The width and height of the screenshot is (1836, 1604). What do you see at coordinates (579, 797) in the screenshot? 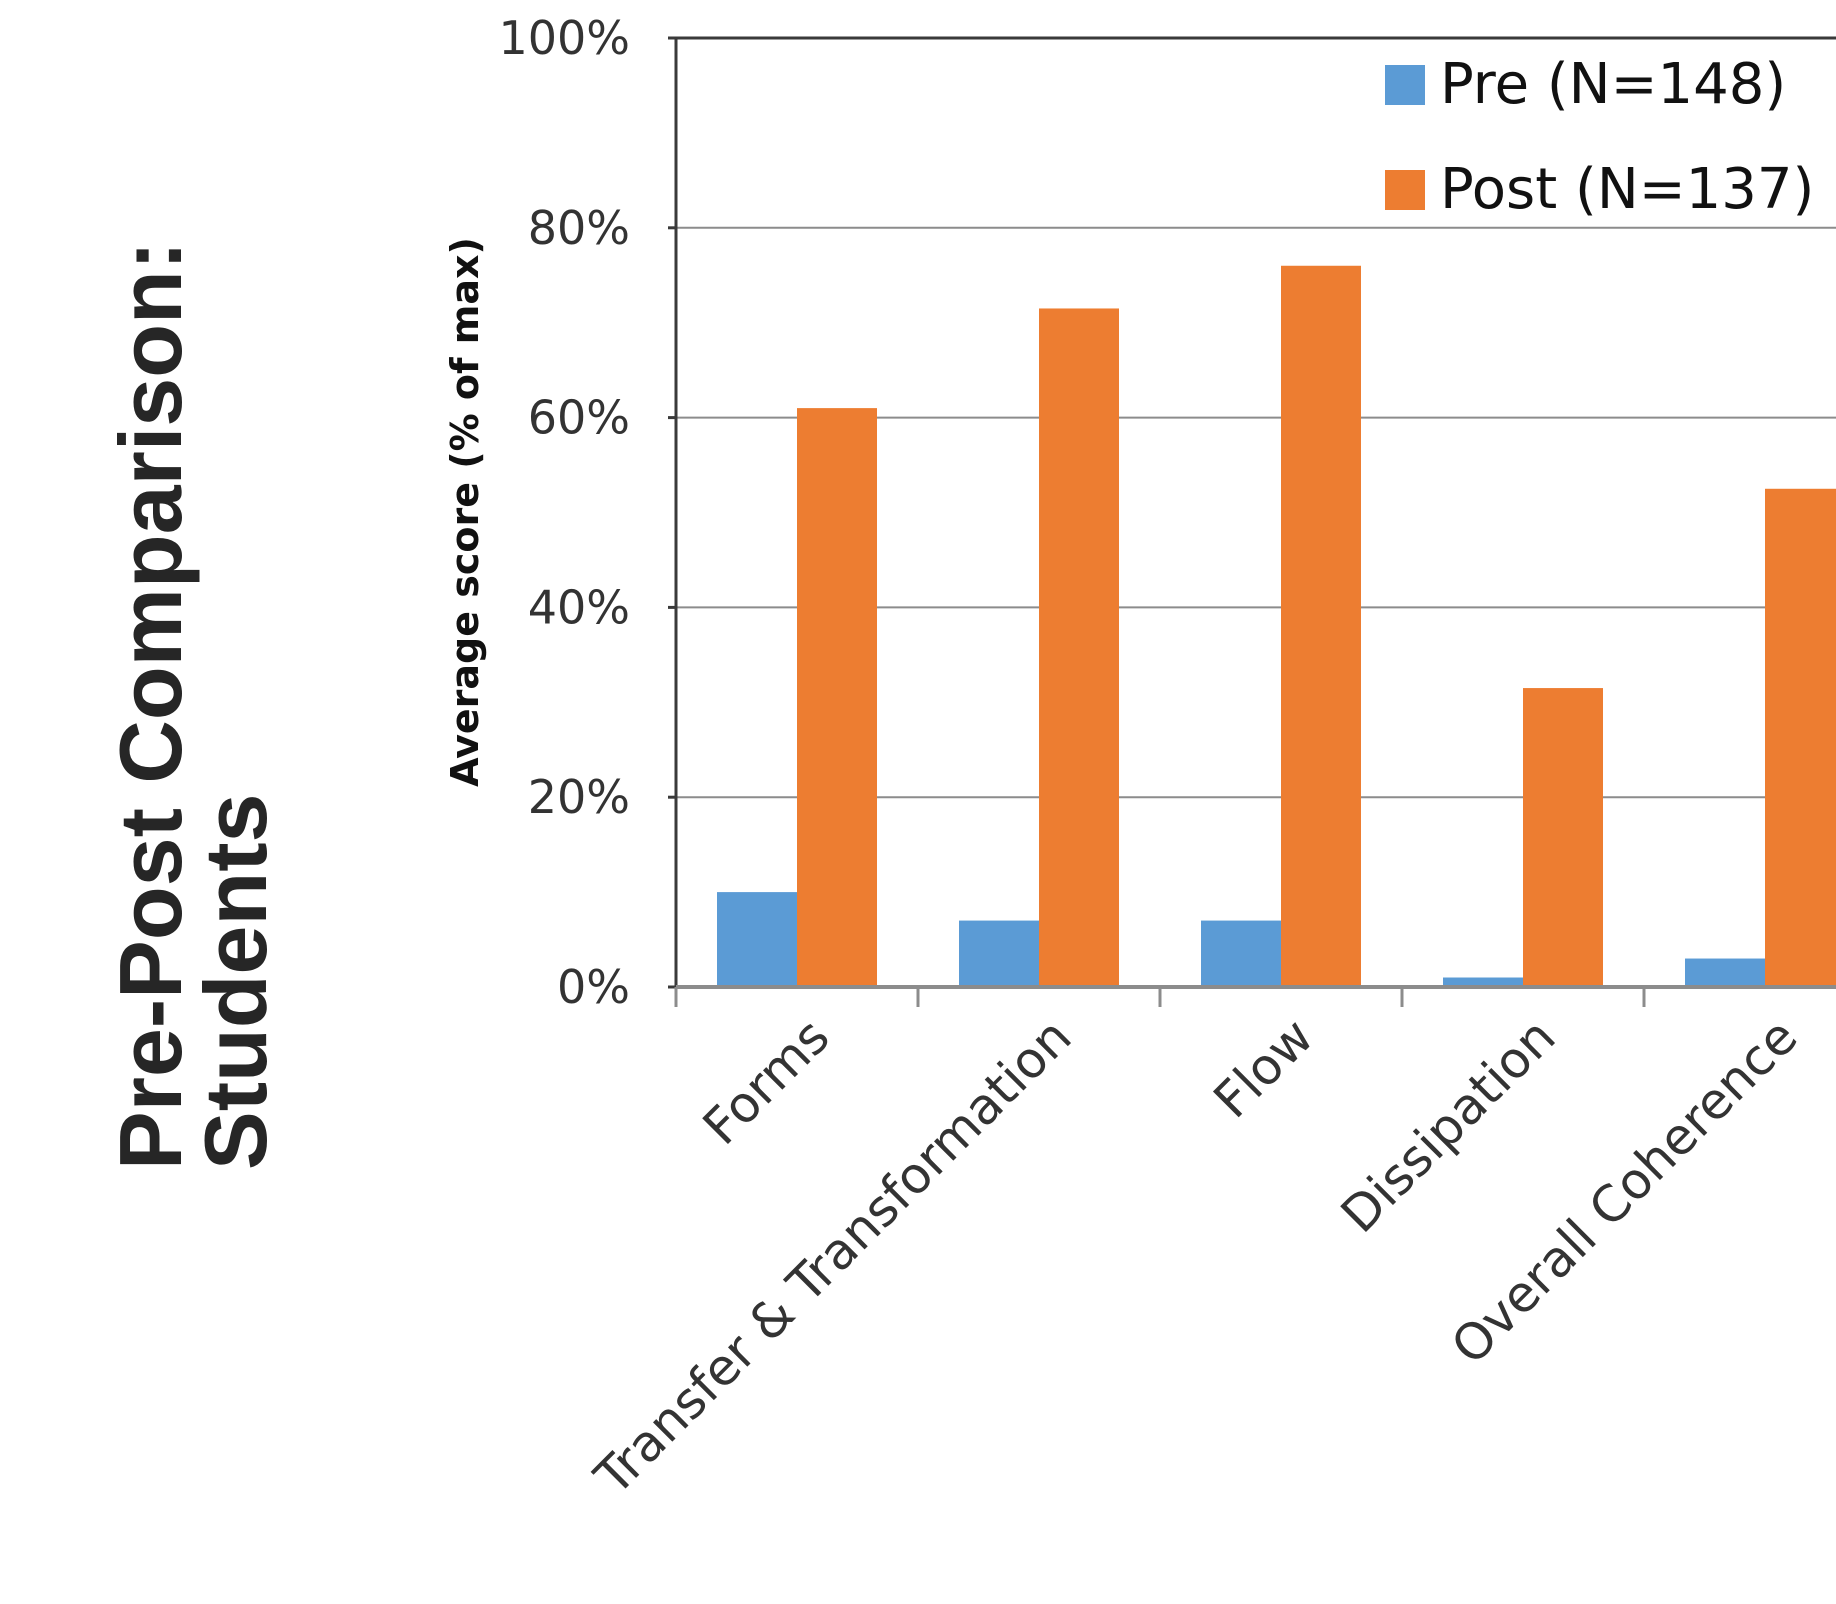
I see `y-tick-label: 20%` at bounding box center [579, 797].